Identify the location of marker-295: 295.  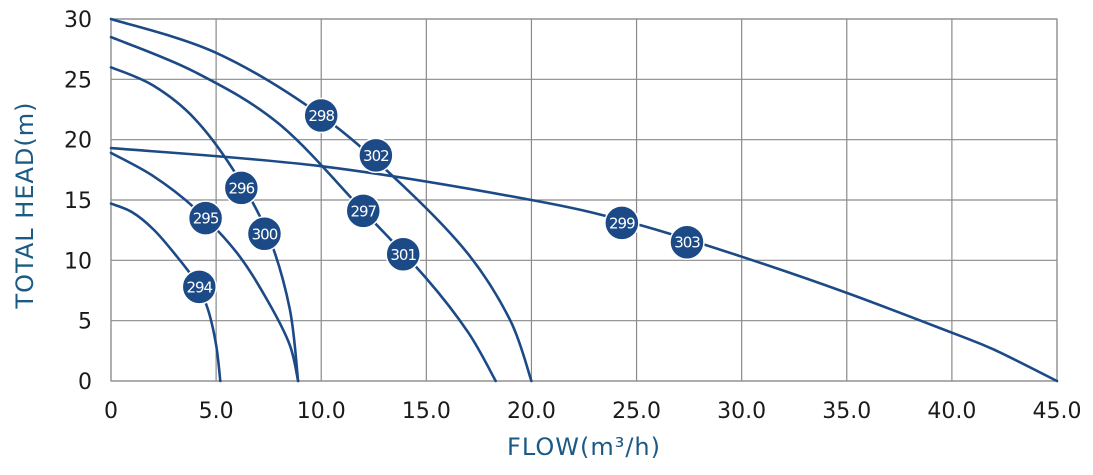
(205, 218).